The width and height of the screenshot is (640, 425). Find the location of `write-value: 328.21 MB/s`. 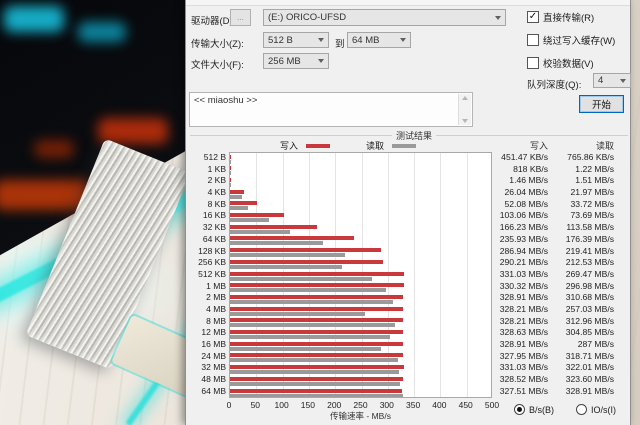

write-value: 328.21 MB/s is located at coordinates (523, 320).